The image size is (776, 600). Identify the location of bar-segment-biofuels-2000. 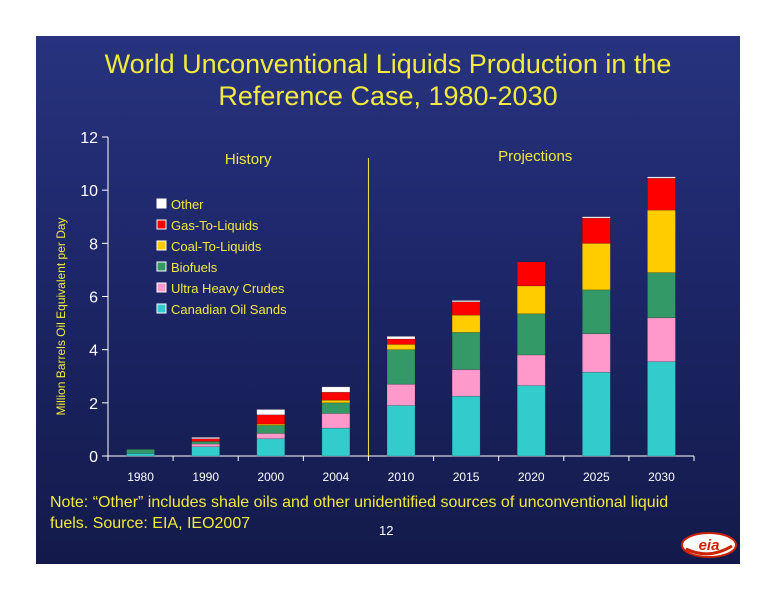
(271, 429).